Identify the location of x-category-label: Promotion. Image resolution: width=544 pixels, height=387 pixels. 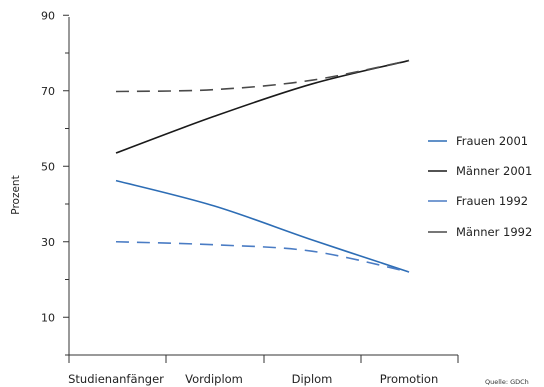
(409, 379).